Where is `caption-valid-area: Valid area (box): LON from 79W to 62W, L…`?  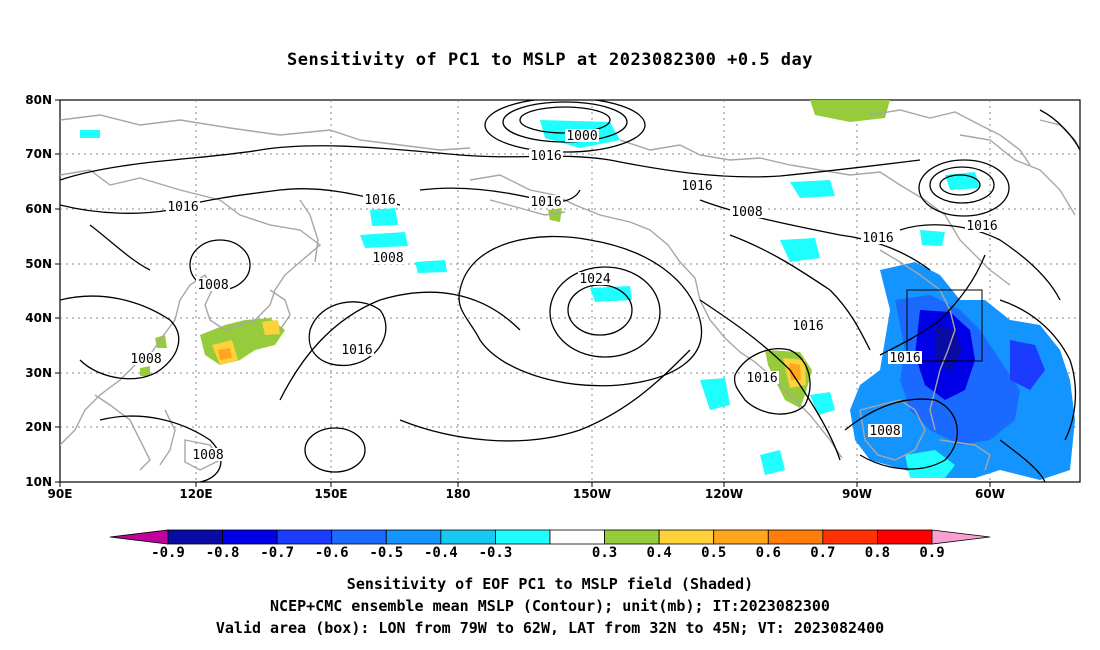 caption-valid-area: Valid area (box): LON from 79W to 62W, L… is located at coordinates (550, 628).